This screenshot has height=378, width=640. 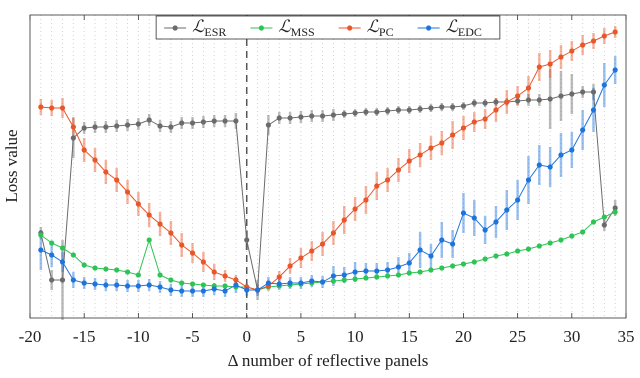 What do you see at coordinates (328, 27) in the screenshot?
I see `legend-box` at bounding box center [328, 27].